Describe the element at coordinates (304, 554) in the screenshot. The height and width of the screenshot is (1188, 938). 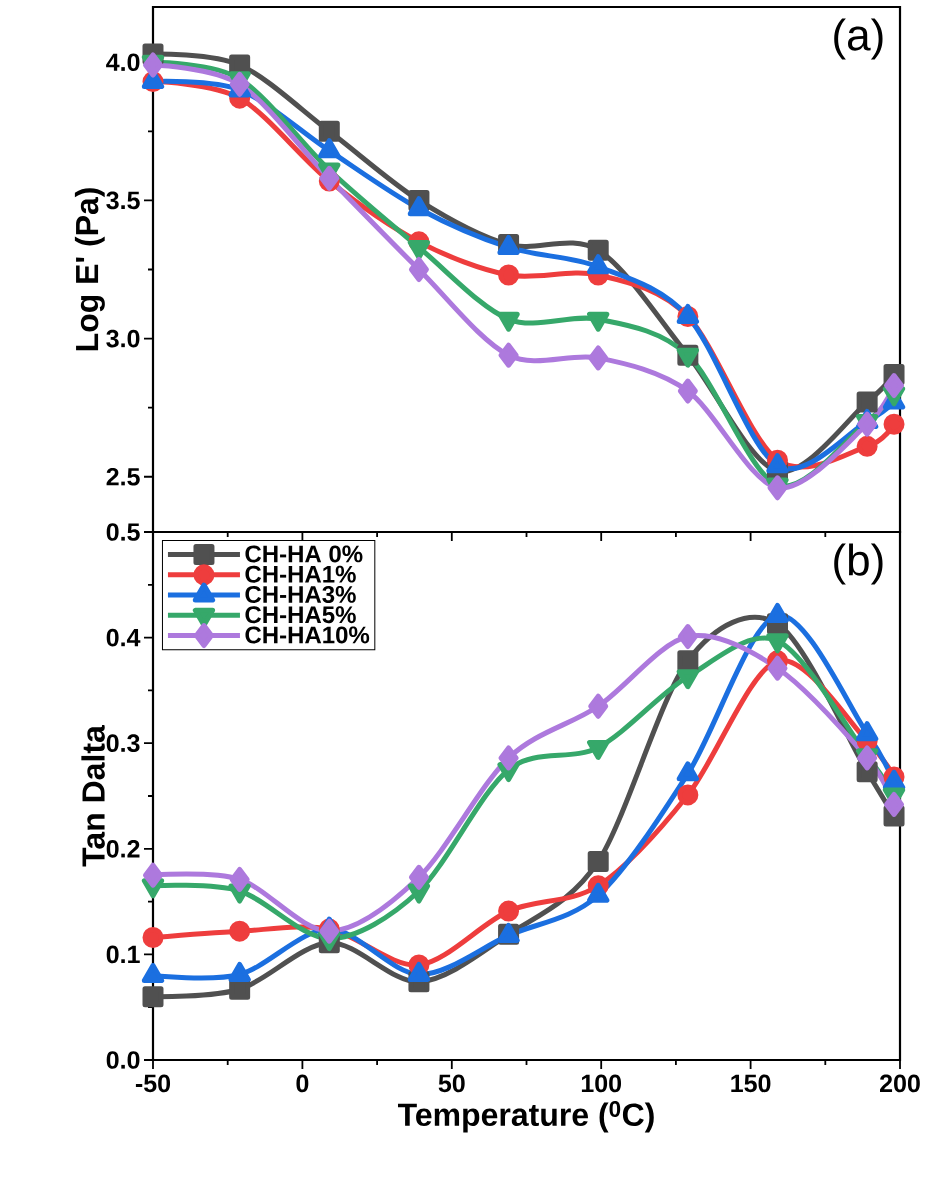
I see `legend-label: CH-HA 0%` at that location.